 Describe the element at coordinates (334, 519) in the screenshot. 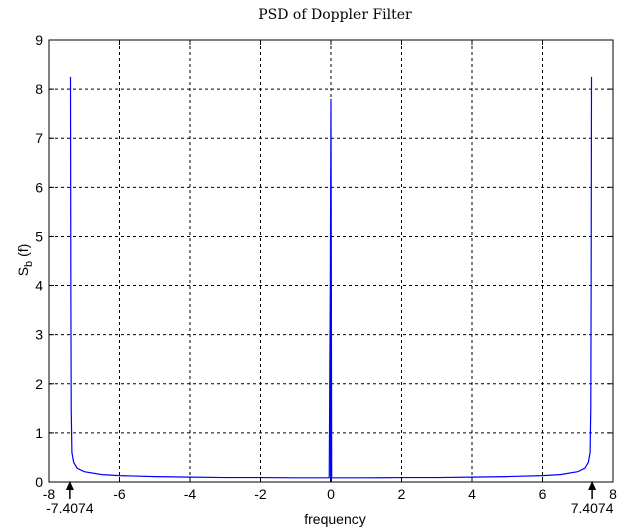

I see `x-axis-label: frequency` at that location.